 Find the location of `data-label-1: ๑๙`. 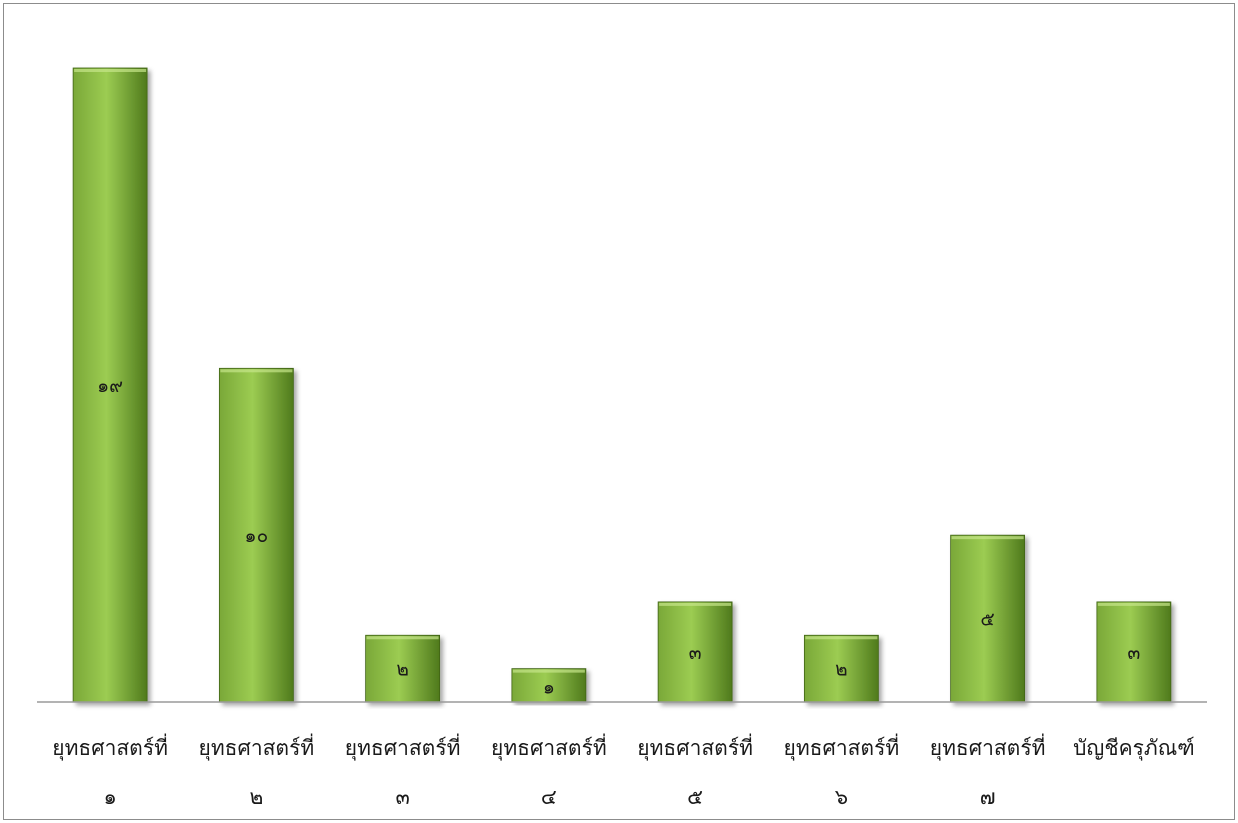

data-label-1: ๑๙ is located at coordinates (110, 386).